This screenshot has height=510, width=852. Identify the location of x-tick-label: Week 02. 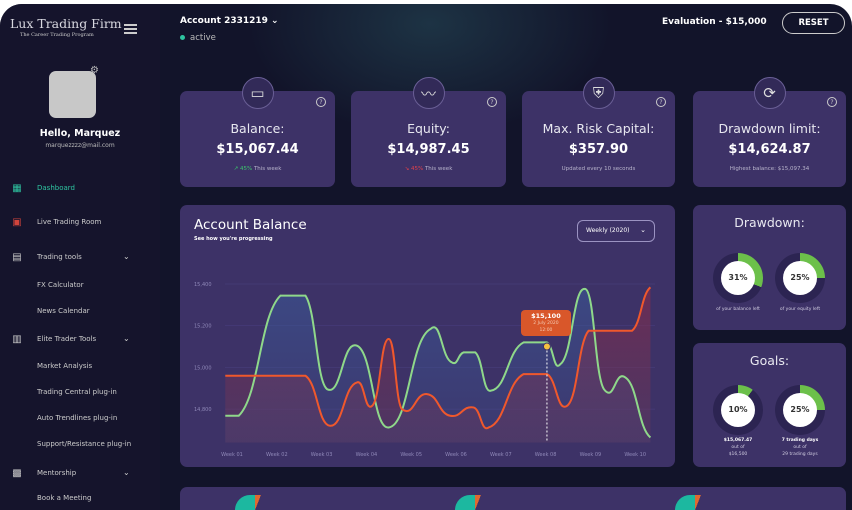
(277, 455).